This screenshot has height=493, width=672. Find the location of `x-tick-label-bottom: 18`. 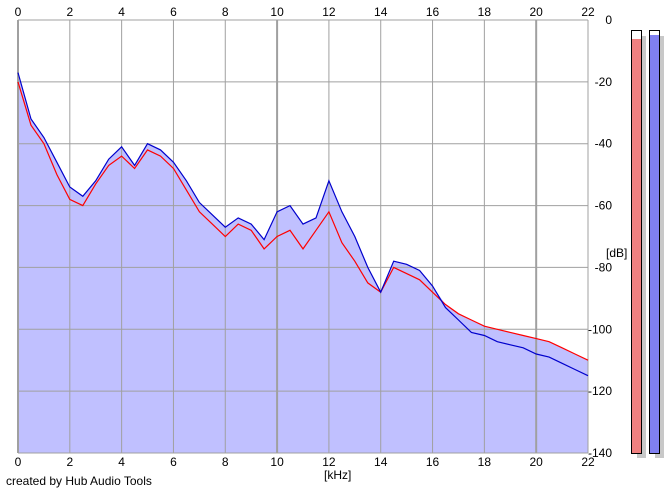

x-tick-label-bottom: 18 is located at coordinates (485, 462).